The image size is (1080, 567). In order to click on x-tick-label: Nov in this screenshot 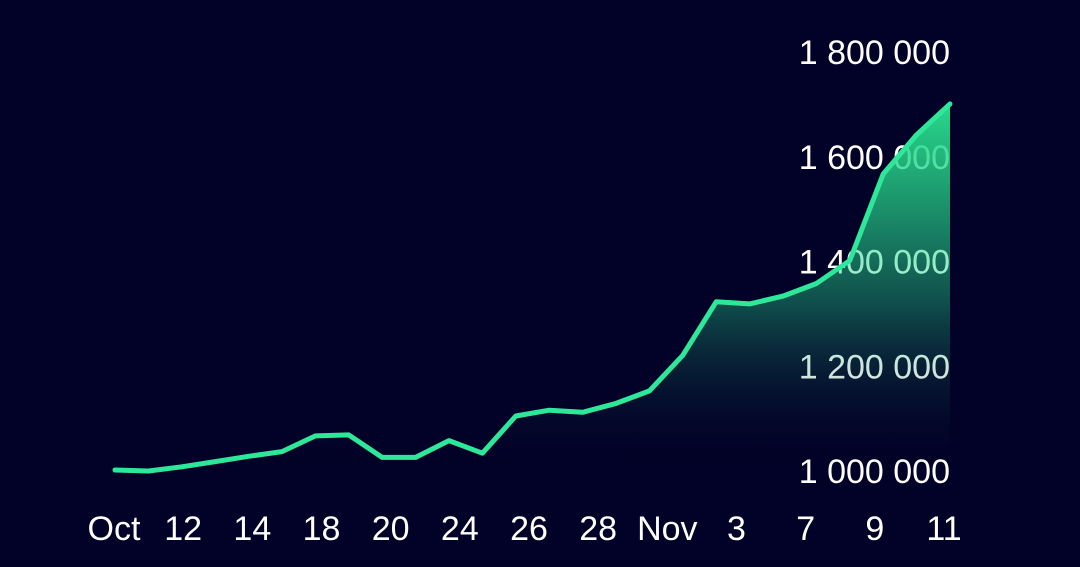, I will do `click(667, 529)`.